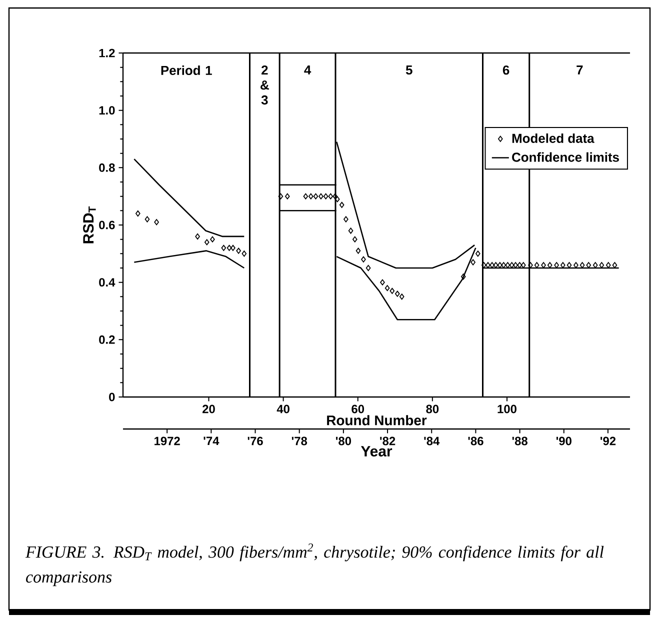 Image resolution: width=659 pixels, height=624 pixels. I want to click on x2-tick-label: '88, so click(520, 441).